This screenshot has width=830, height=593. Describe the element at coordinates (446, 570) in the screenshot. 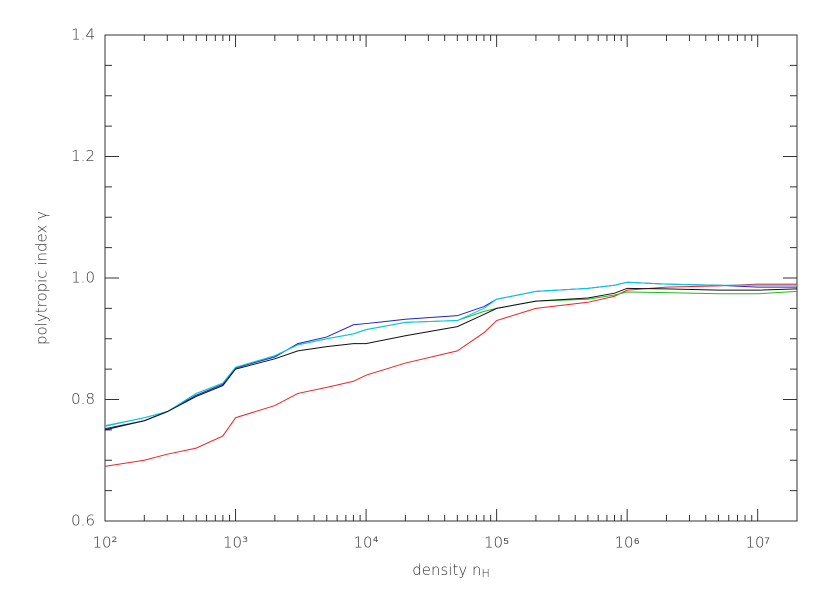

I see `x-axis-label-main: density n` at that location.